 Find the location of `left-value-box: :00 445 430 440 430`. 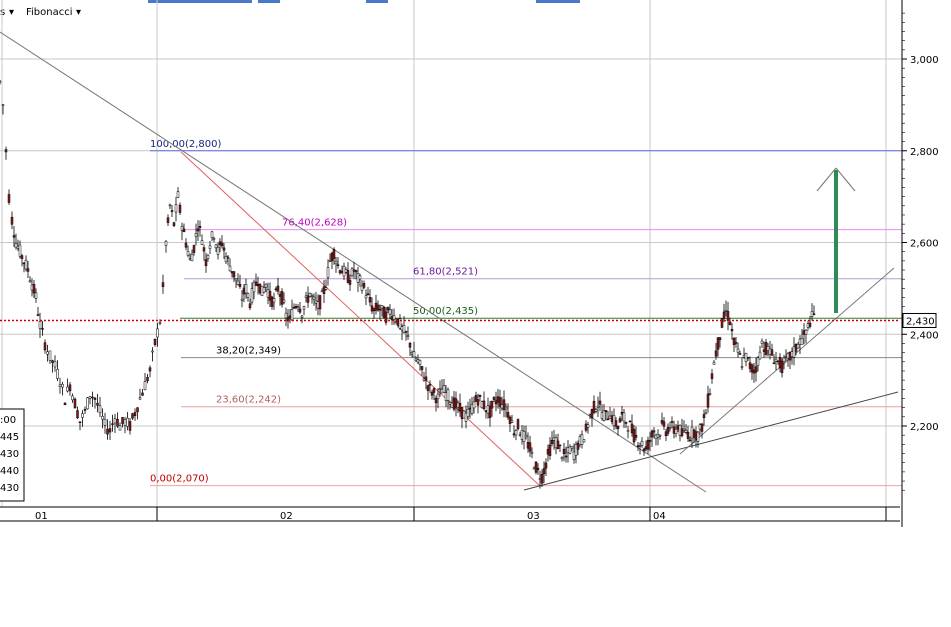

left-value-box: :00 445 430 440 430 is located at coordinates (12, 455).